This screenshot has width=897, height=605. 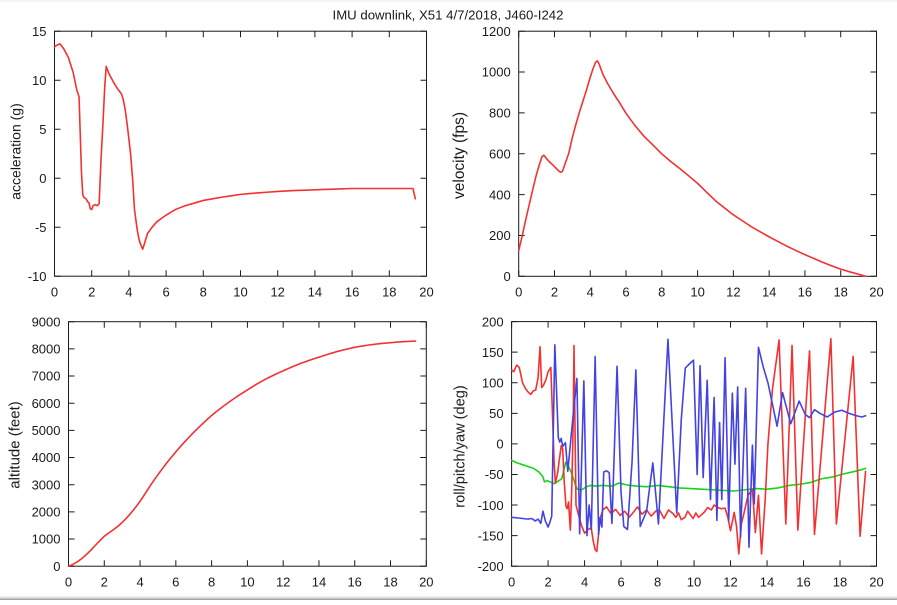 What do you see at coordinates (496, 31) in the screenshot?
I see `svg-text: 1200` at bounding box center [496, 31].